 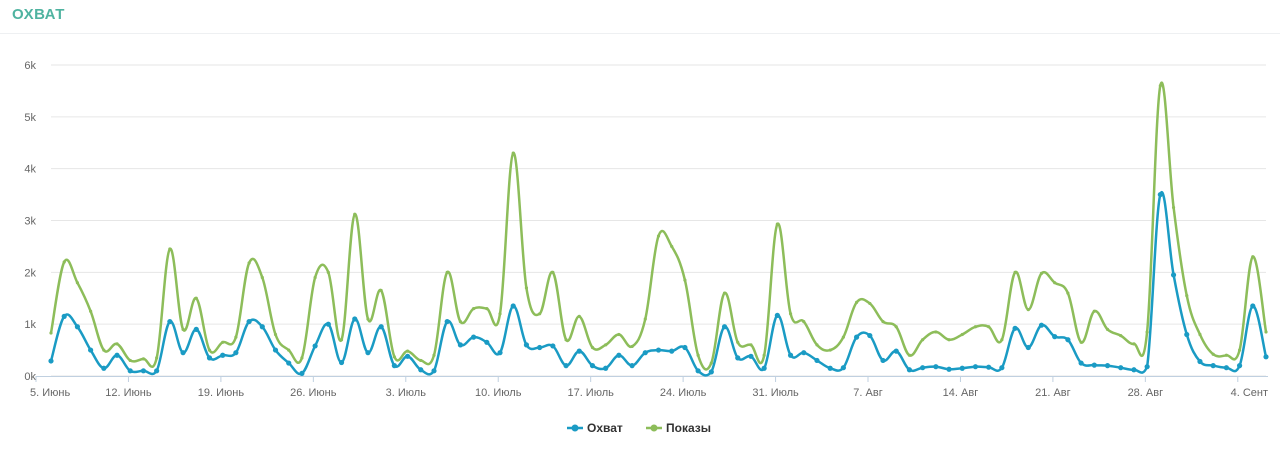 I want to click on x-tick-label: 4. Сент, so click(x=1249, y=393).